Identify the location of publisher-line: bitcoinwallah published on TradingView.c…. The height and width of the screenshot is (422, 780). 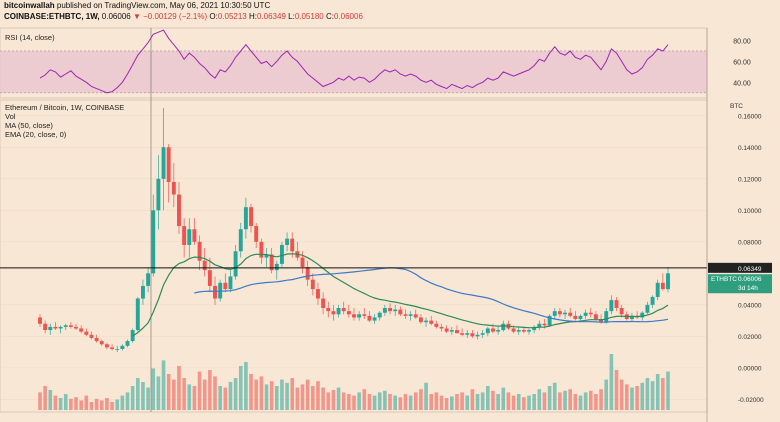
(137, 5).